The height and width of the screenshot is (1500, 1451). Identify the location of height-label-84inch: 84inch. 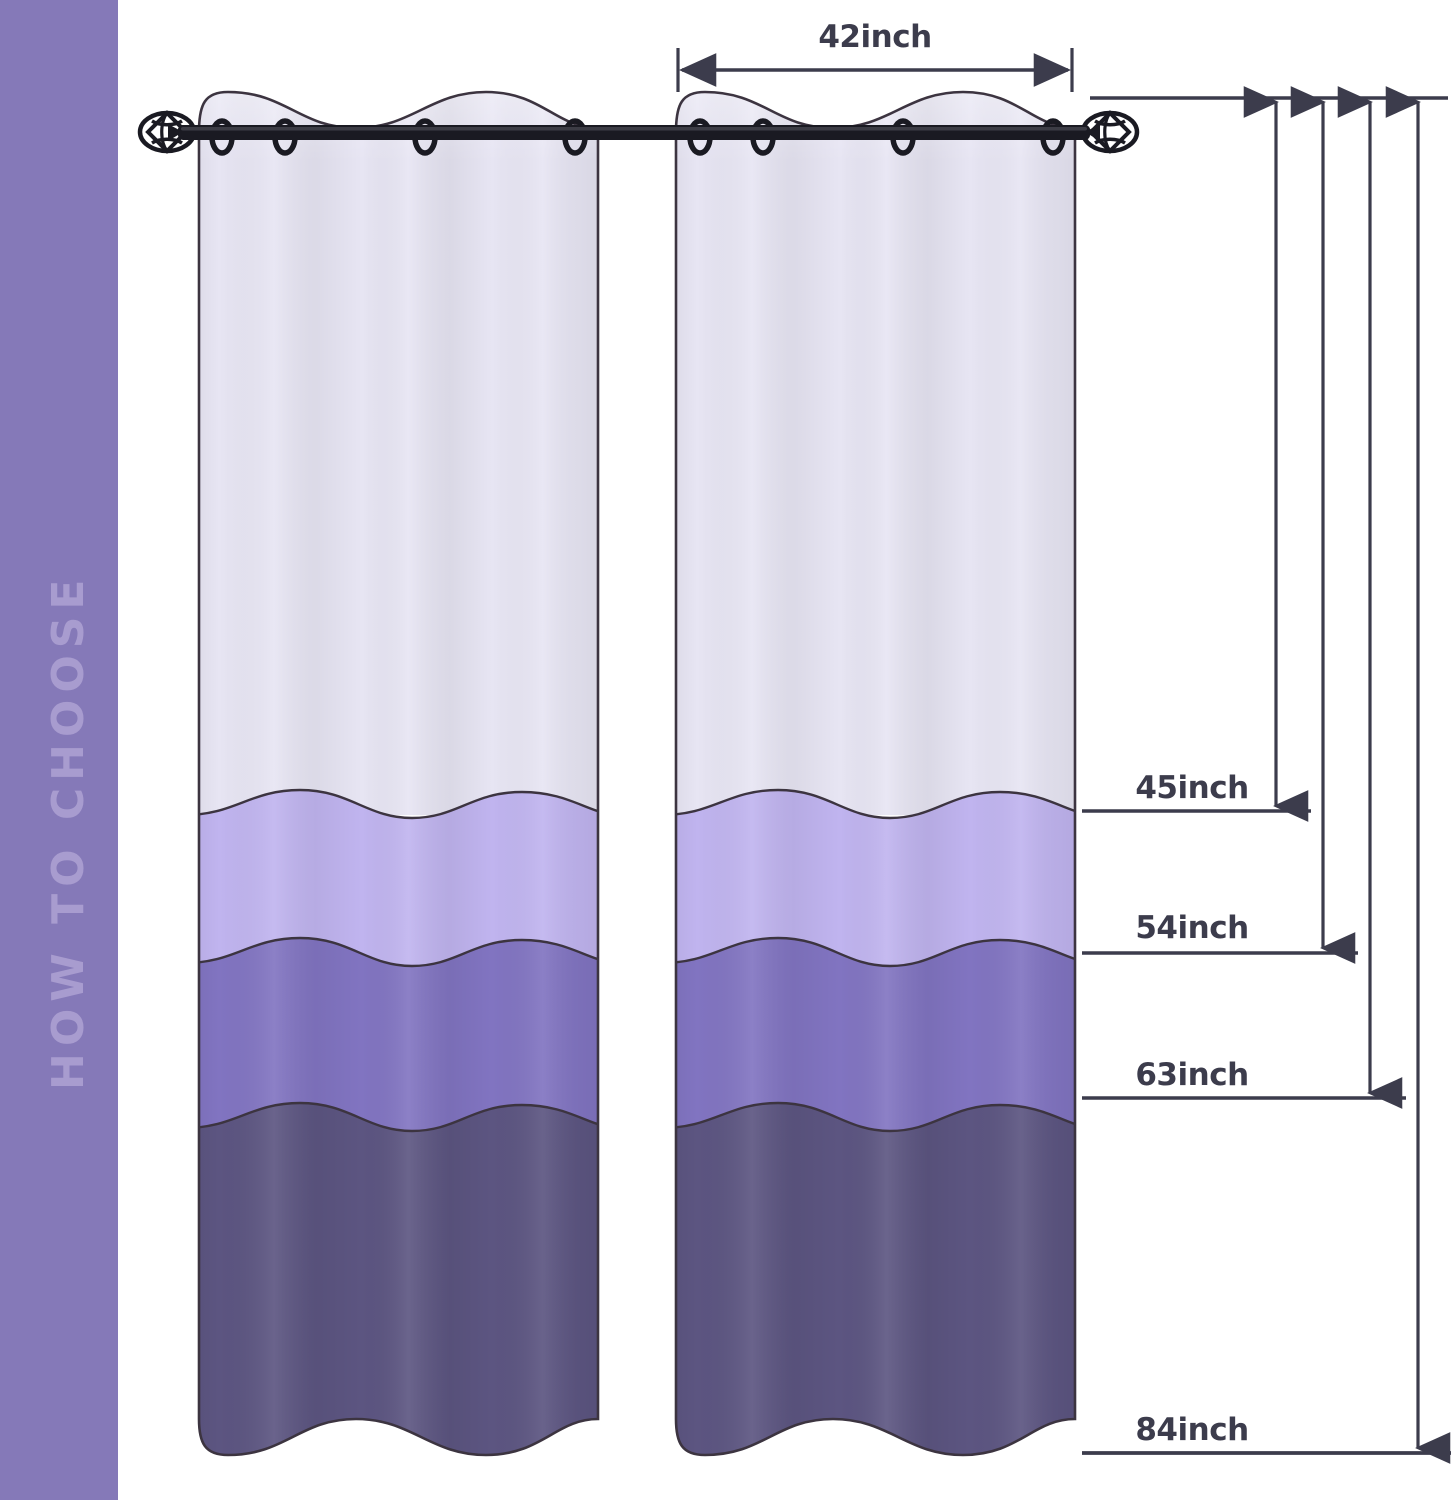
(1191, 1430).